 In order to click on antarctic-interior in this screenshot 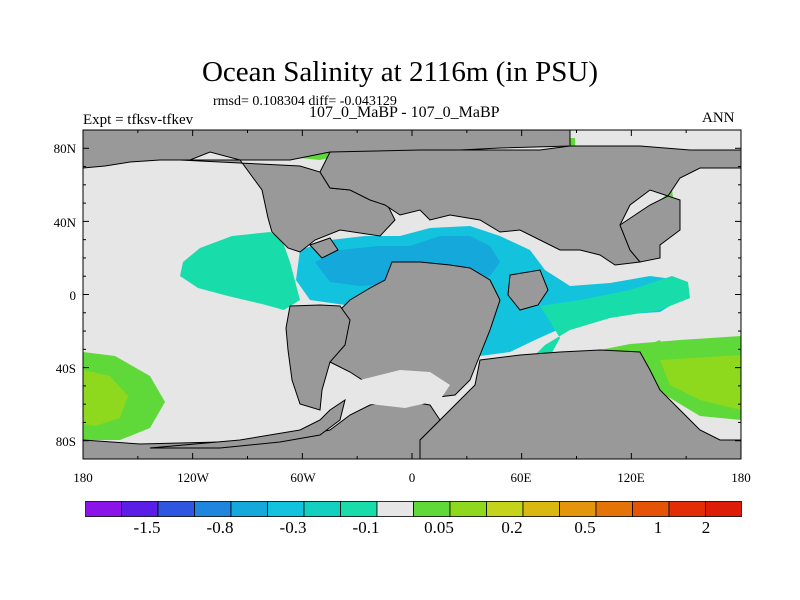, I will do `click(402, 389)`.